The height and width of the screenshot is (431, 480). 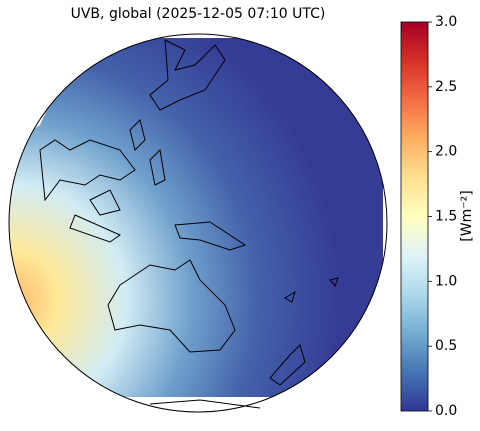 What do you see at coordinates (446, 411) in the screenshot?
I see `colorbar-tick-label: 0.0` at bounding box center [446, 411].